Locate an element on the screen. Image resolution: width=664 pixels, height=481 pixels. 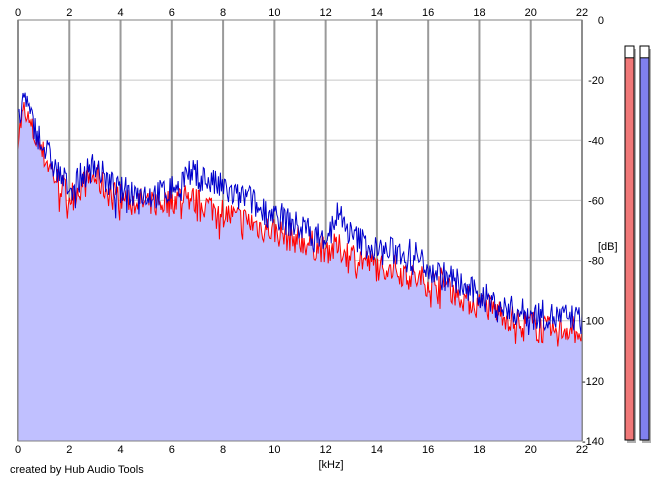
y-tick-label: -80 is located at coordinates (596, 262).